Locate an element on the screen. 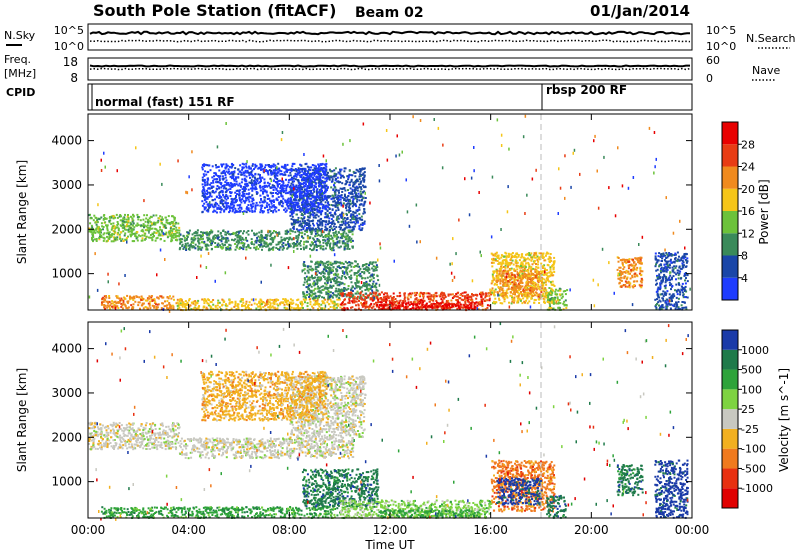 This screenshot has height=554, width=800. nave-tick-bottom: 0 is located at coordinates (709, 78).